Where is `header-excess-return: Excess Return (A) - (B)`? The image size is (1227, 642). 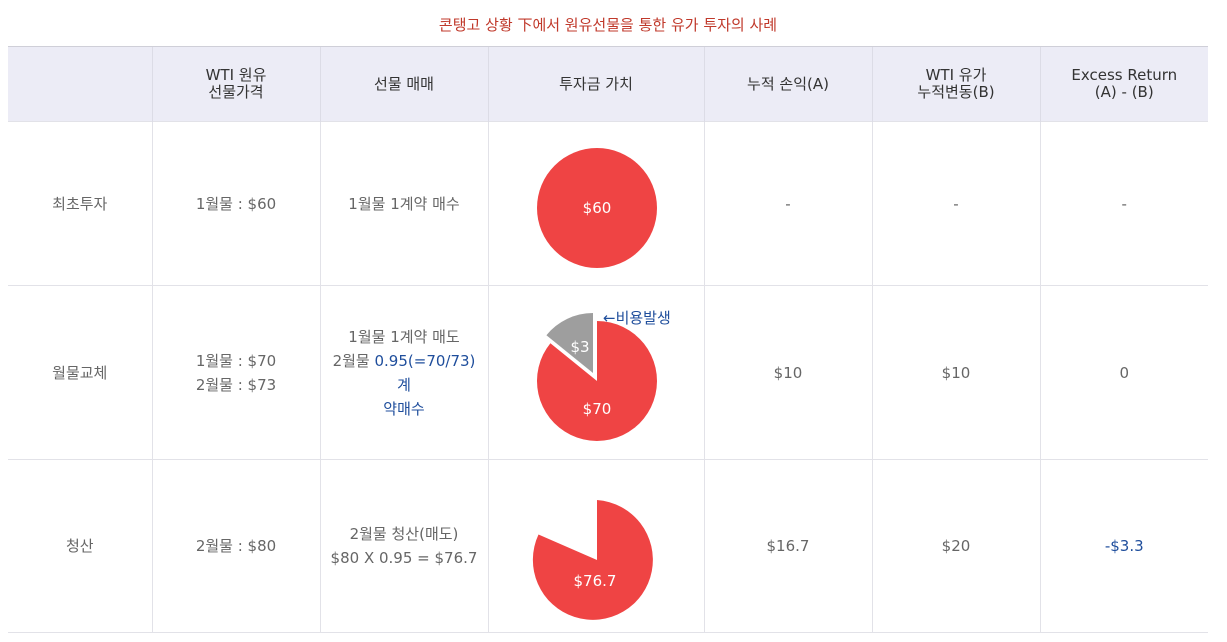 header-excess-return: Excess Return (A) - (B) is located at coordinates (1123, 84).